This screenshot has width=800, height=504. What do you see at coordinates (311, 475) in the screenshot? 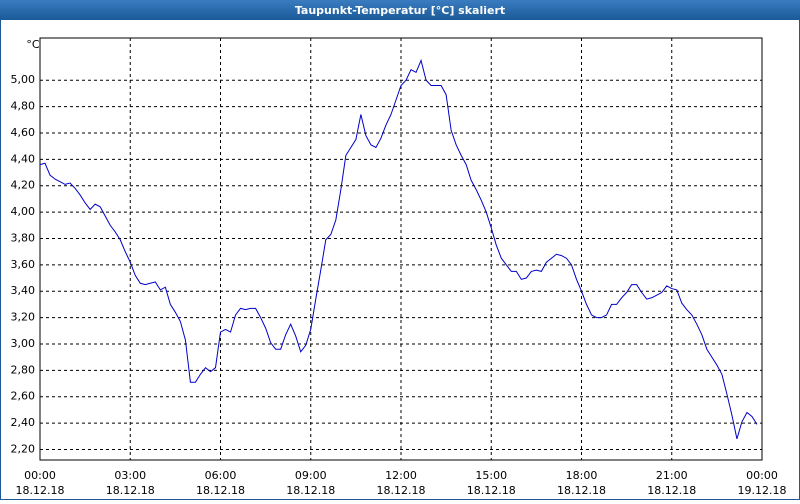
I see `x-tick-label: 09:00` at bounding box center [311, 475].